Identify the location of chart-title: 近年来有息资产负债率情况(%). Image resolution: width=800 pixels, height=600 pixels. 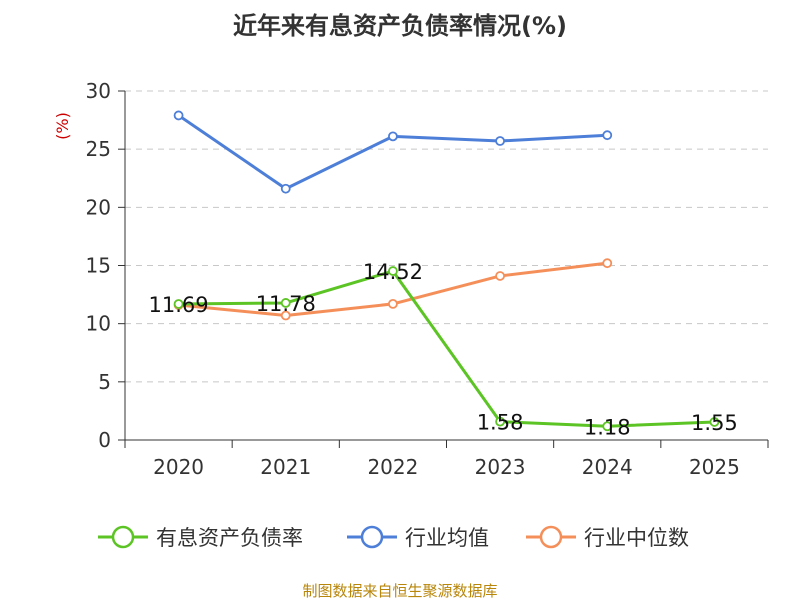
(400, 26).